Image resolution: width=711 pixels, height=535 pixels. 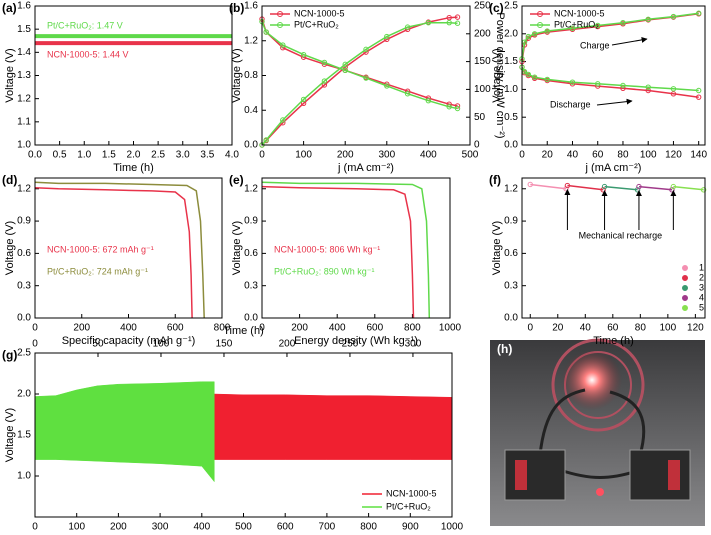 I want to click on x-tick-label: 200, so click(x=81, y=328).